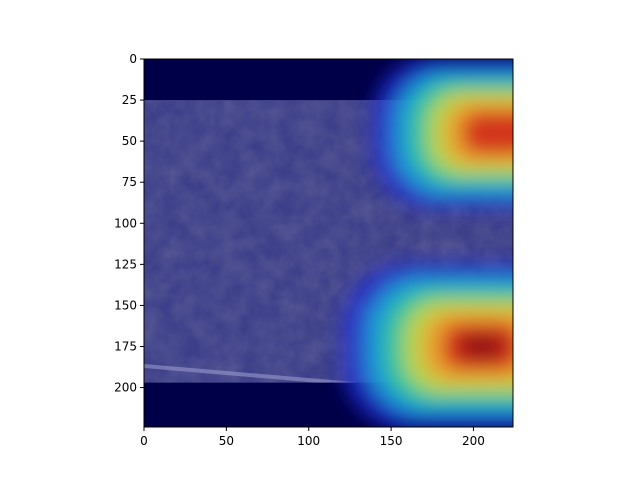  What do you see at coordinates (129, 182) in the screenshot?
I see `y-tick-label: 75` at bounding box center [129, 182].